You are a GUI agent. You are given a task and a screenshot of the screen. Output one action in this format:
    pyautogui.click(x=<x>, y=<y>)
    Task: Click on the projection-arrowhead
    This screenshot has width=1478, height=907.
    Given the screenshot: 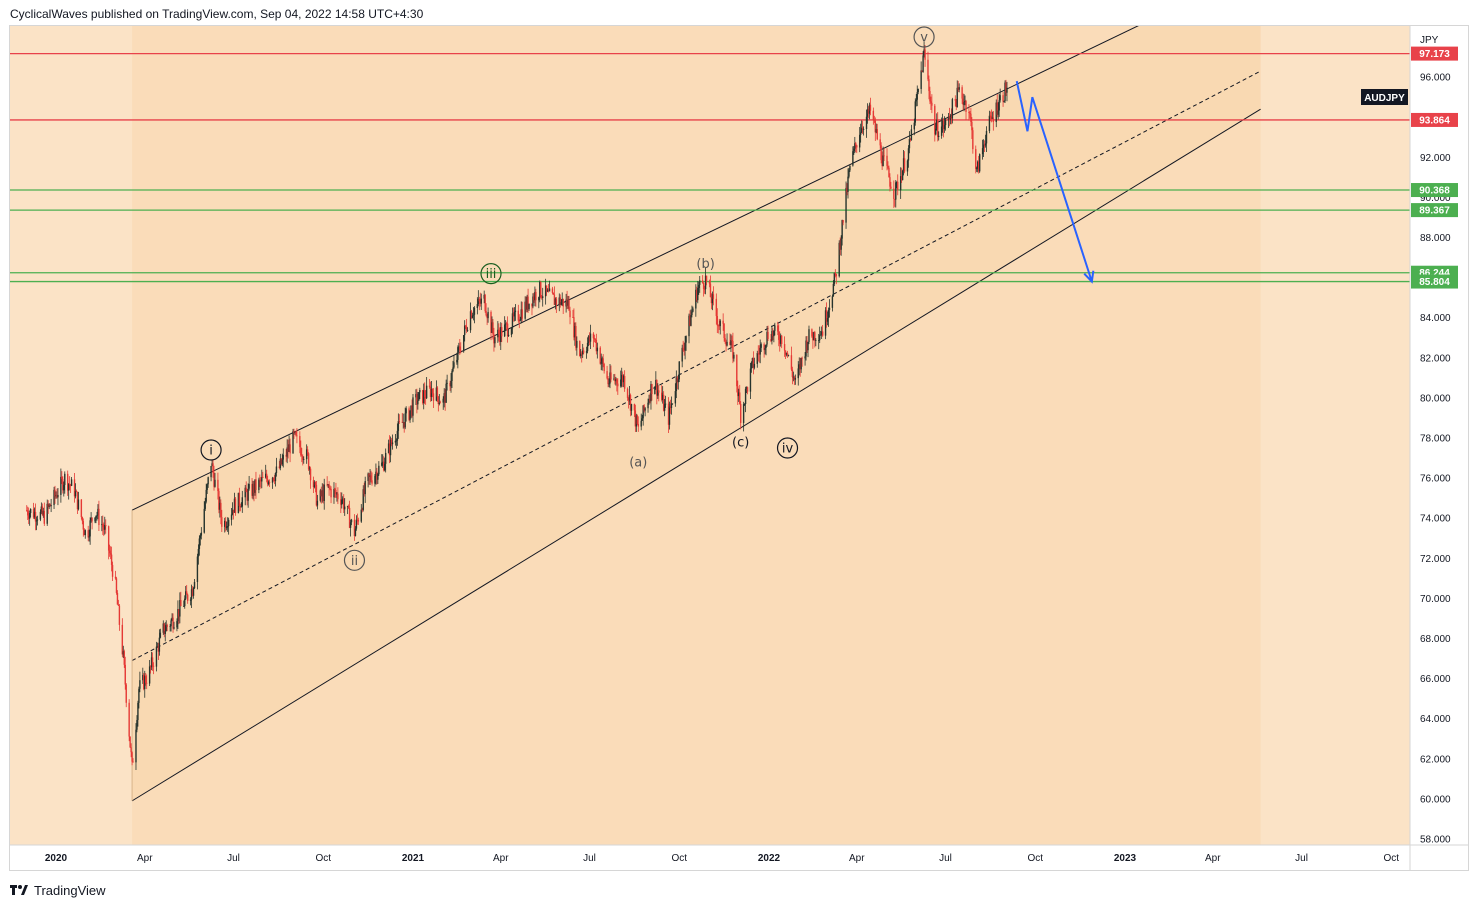 What is the action you would take?
    pyautogui.click(x=1089, y=277)
    